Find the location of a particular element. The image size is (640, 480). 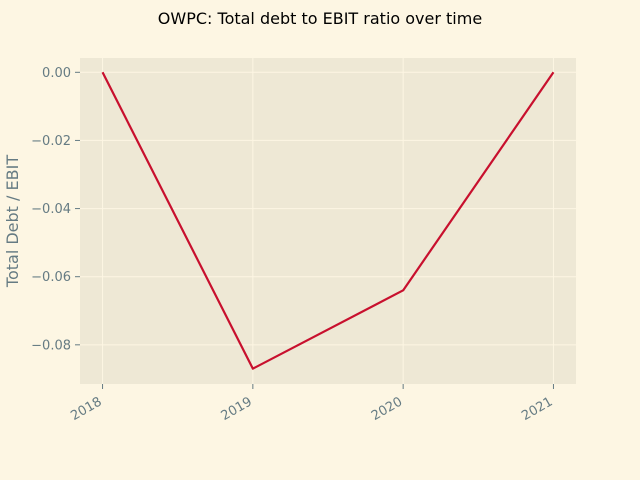

x-tick-label: 2020 is located at coordinates (387, 409).